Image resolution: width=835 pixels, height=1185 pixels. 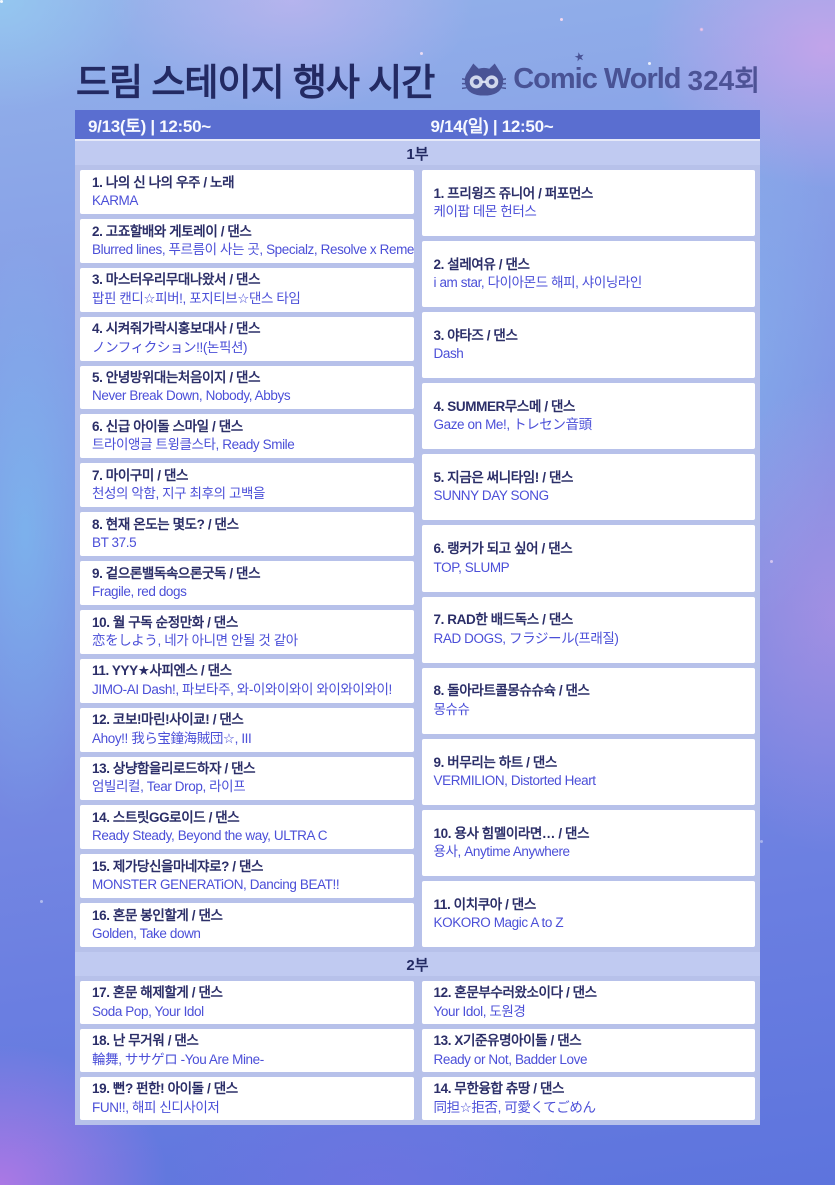 I want to click on entry-songs: Soda Pop, Your Idol, so click(x=148, y=1011).